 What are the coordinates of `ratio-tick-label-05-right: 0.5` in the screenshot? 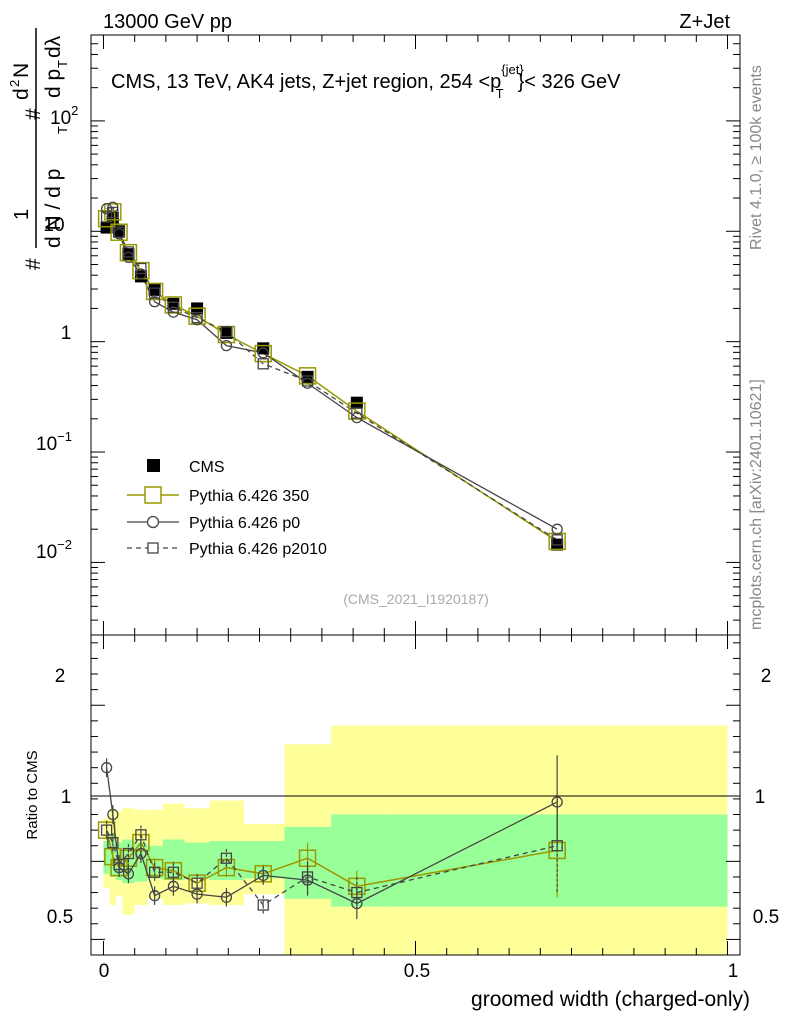 It's located at (766, 917).